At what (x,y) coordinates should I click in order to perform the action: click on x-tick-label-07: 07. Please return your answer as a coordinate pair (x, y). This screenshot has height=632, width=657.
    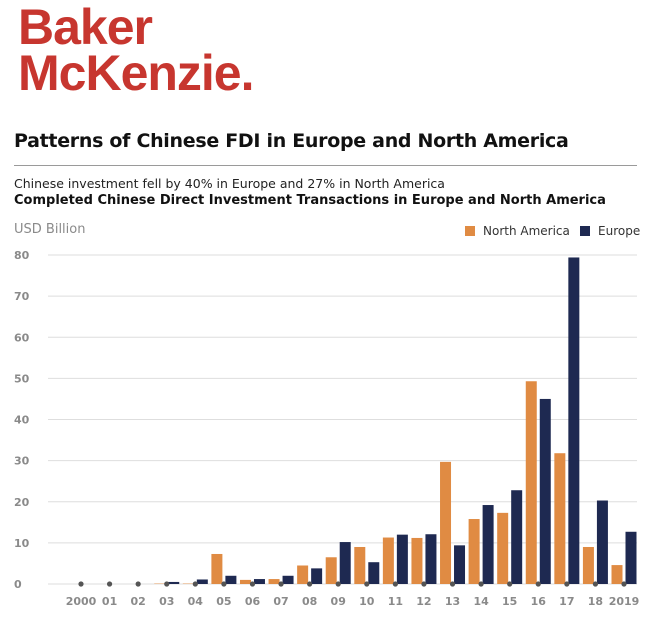
    Looking at the image, I should click on (280, 601).